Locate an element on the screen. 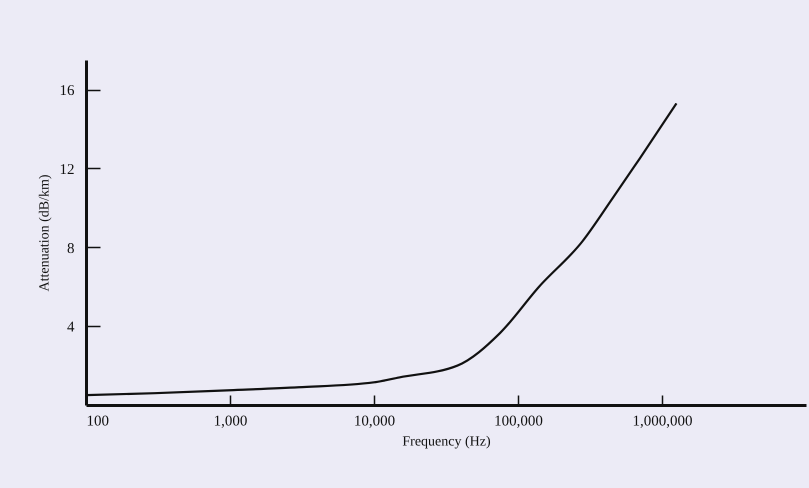  y-tick-label: 4 is located at coordinates (71, 328).